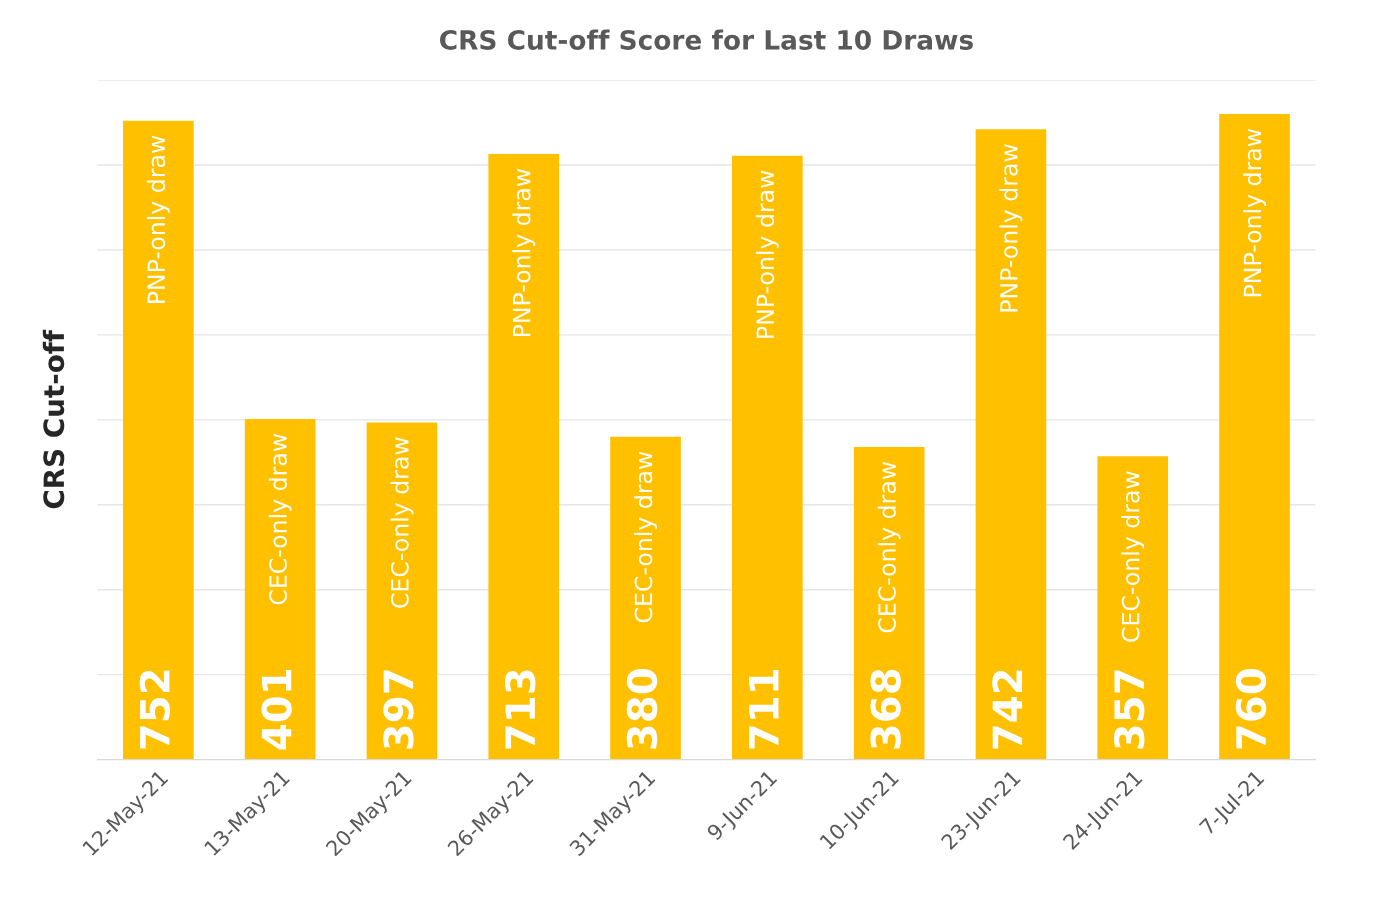  Describe the element at coordinates (53, 419) in the screenshot. I see `y-axis-title: CRS Cut-off` at that location.